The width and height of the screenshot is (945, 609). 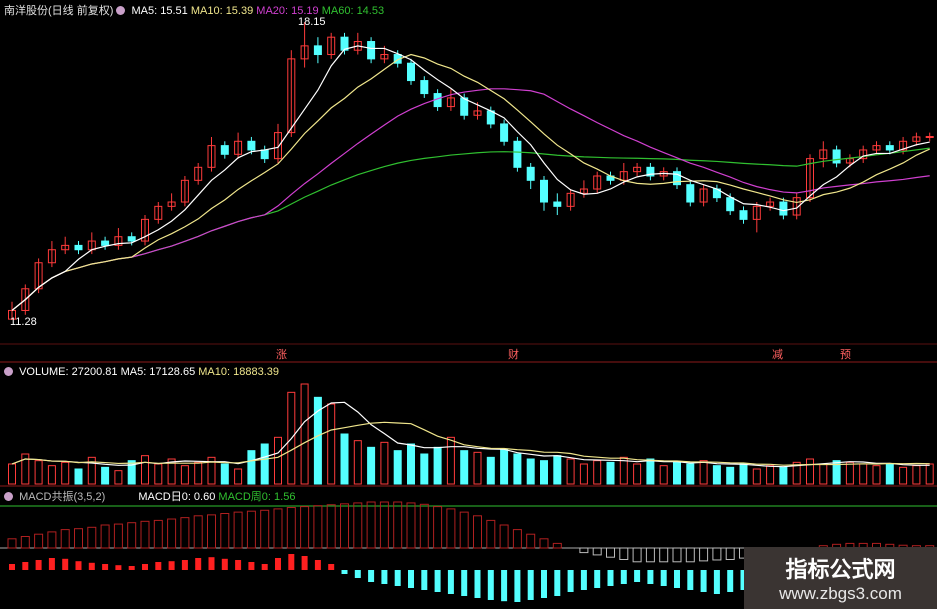 What do you see at coordinates (281, 355) in the screenshot?
I see `event-marker: 涨` at bounding box center [281, 355].